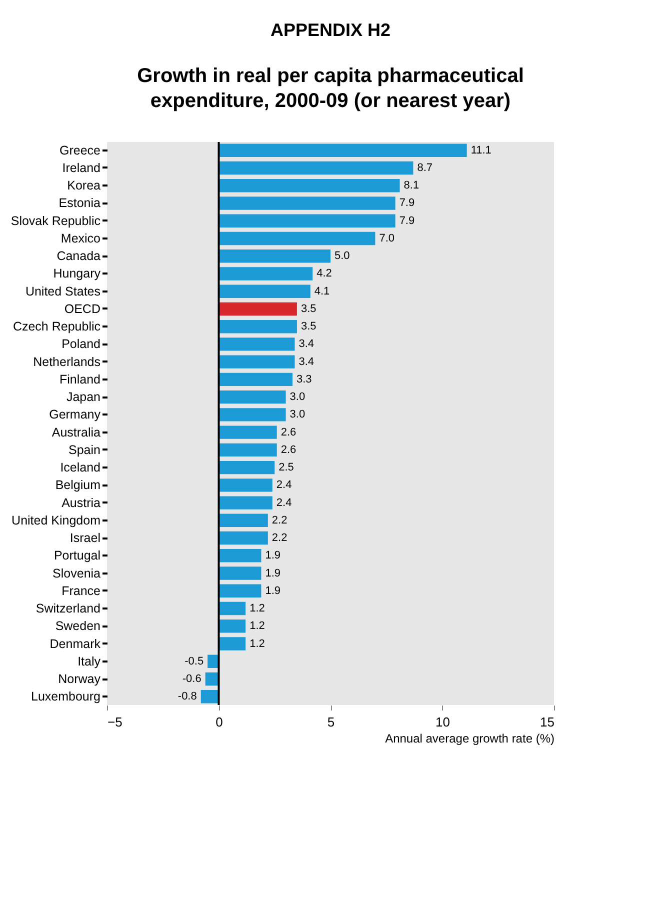  I want to click on x-tick-label: 0, so click(219, 722).